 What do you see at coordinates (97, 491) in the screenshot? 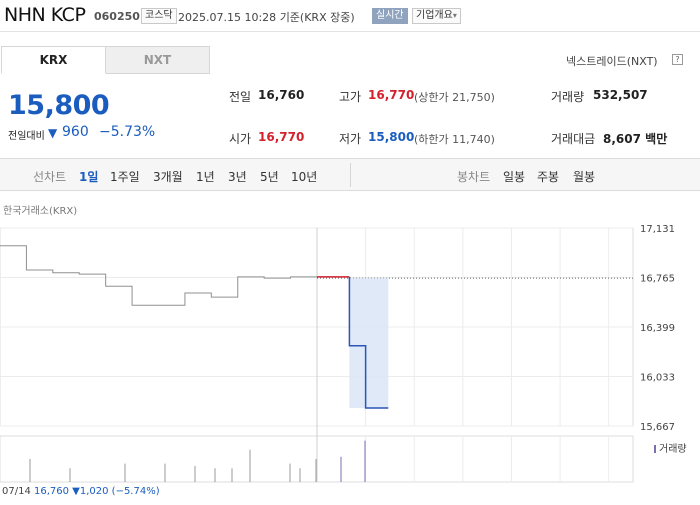
I see `footer-prev-day-info: 16,760 ▼1,020 (−5.74%)` at bounding box center [97, 491].